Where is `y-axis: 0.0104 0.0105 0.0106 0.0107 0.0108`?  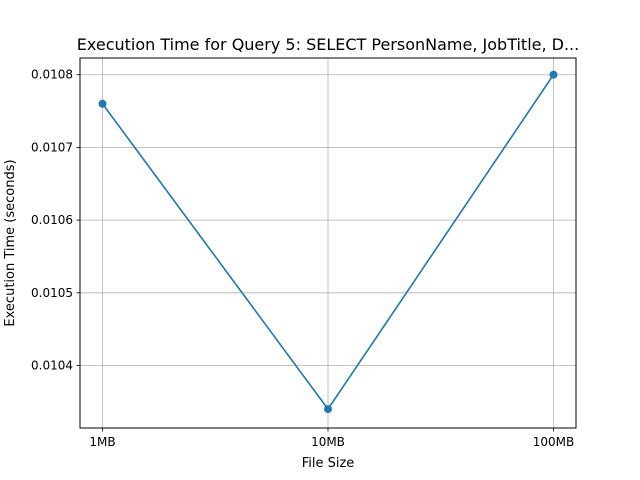
y-axis: 0.0104 0.0105 0.0106 0.0107 0.0108 is located at coordinates (55, 220).